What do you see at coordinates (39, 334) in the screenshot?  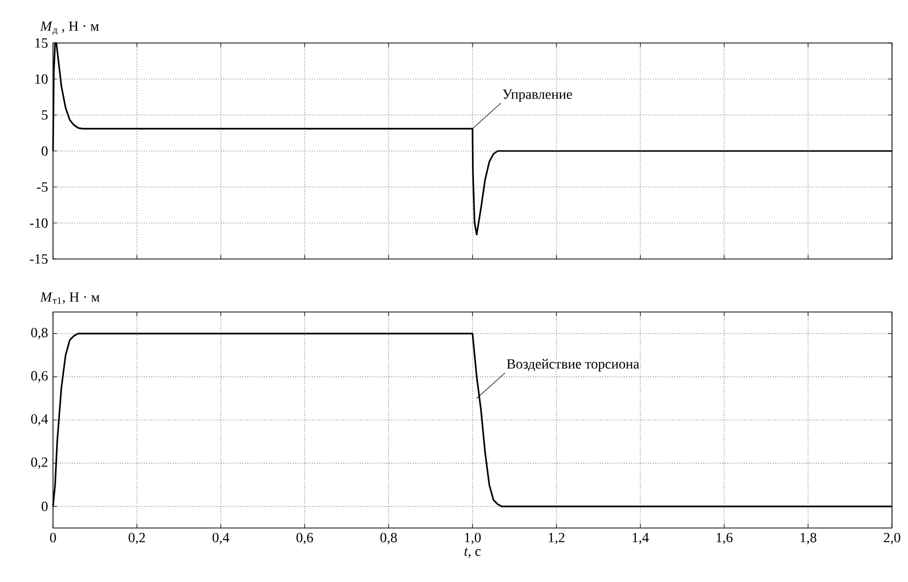 I see `y-tick-label: 0,8` at bounding box center [39, 334].